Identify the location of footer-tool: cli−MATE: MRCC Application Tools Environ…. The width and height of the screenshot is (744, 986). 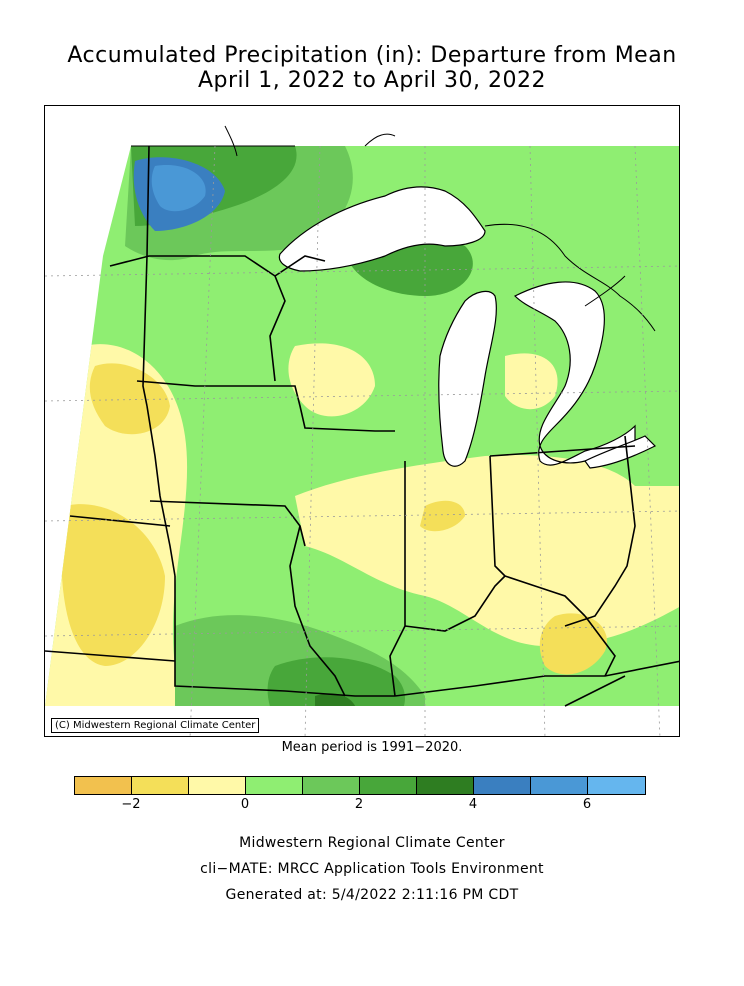
(372, 869).